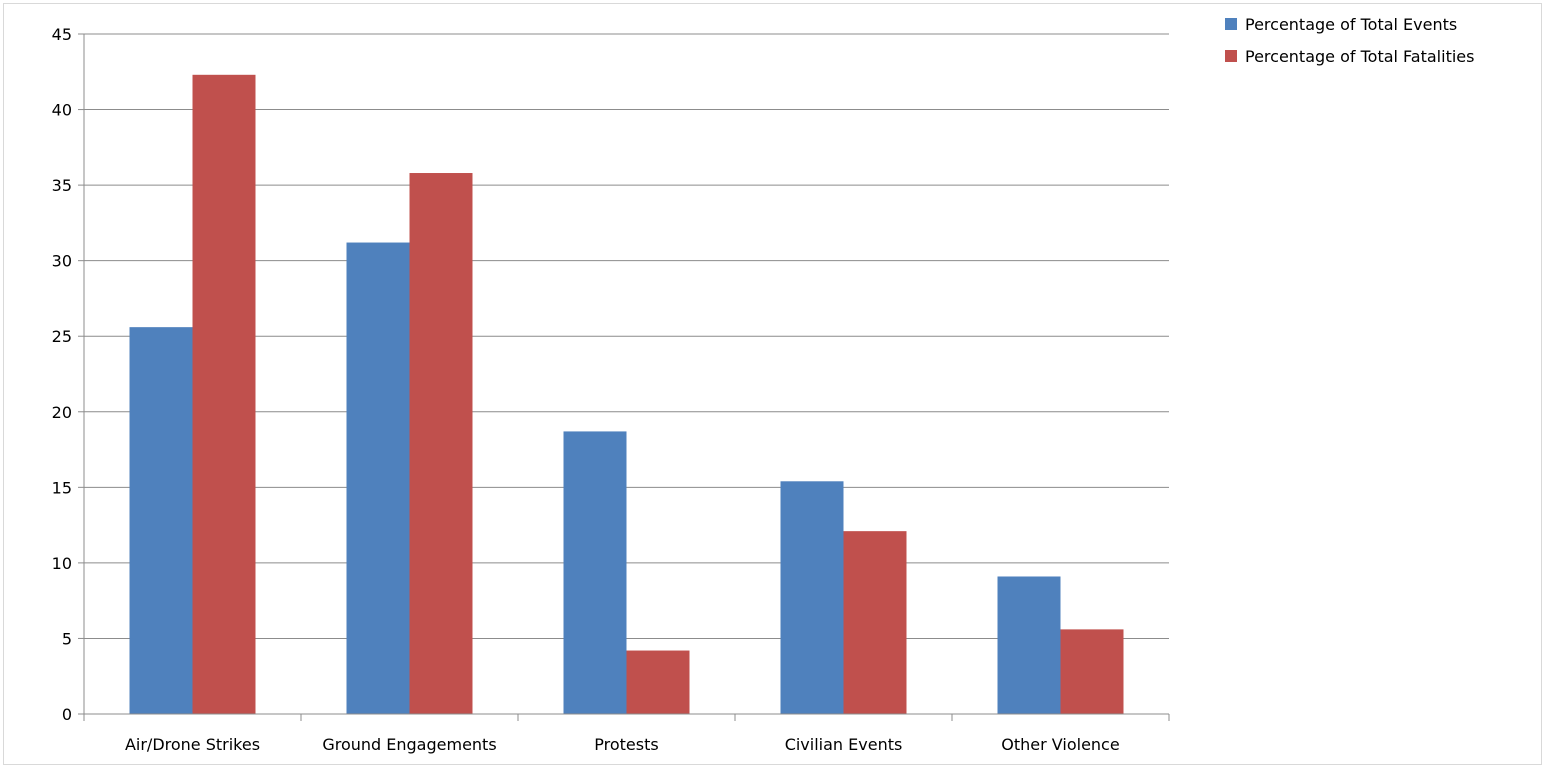 The image size is (1545, 768). What do you see at coordinates (1060, 744) in the screenshot?
I see `x-tick-label: Other Violence` at bounding box center [1060, 744].